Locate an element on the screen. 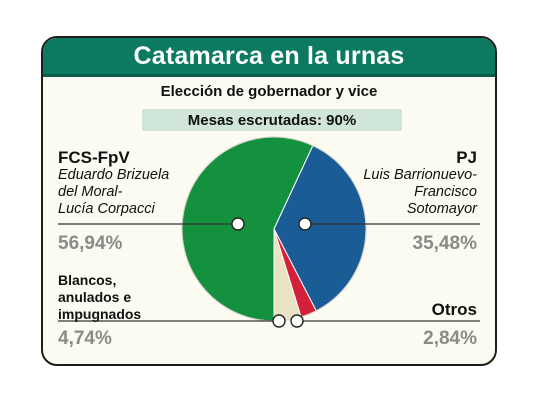  blancos-percentage: 4,74% is located at coordinates (85, 338).